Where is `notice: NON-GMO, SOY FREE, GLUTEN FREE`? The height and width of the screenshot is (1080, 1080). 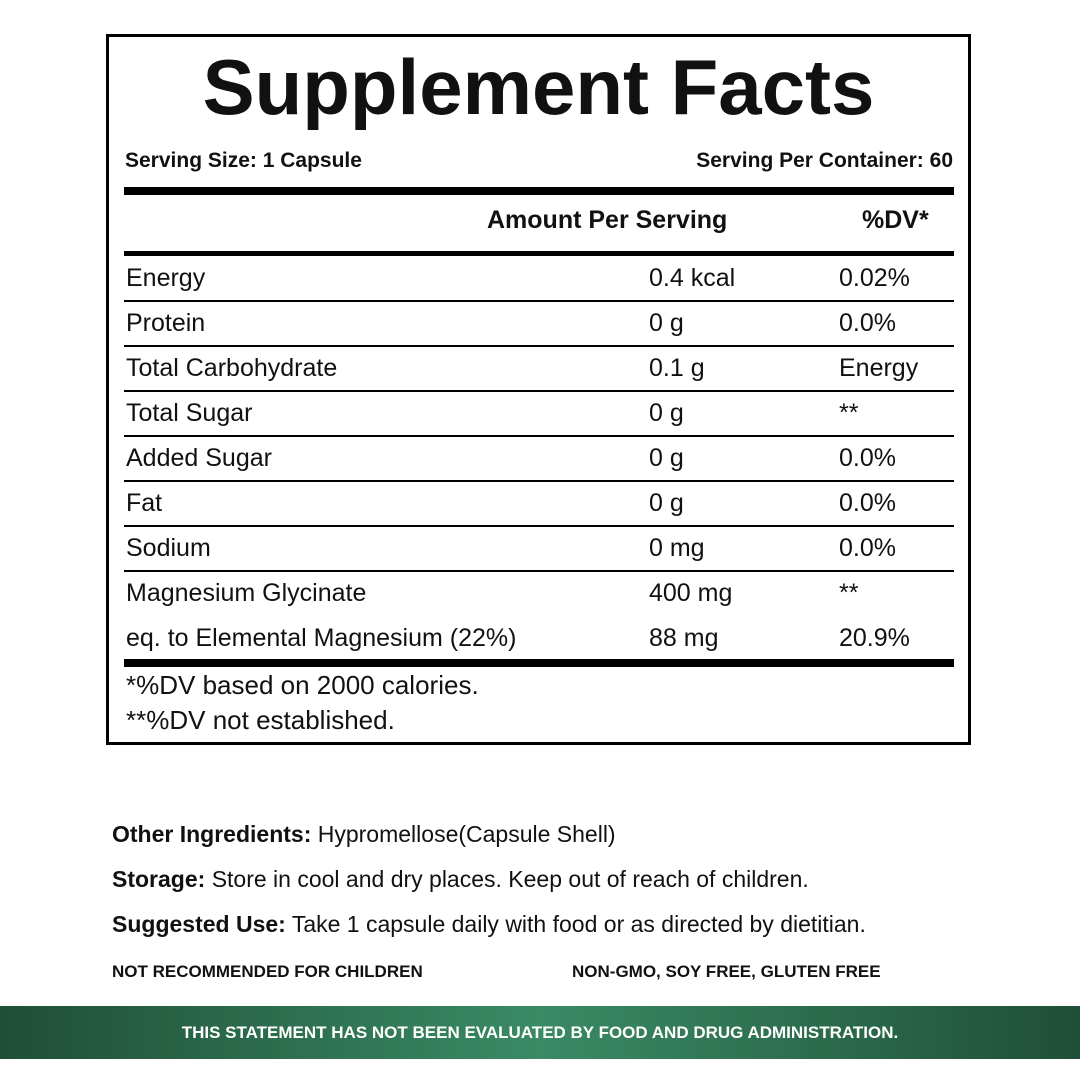 notice: NON-GMO, SOY FREE, GLUTEN FREE is located at coordinates (726, 971).